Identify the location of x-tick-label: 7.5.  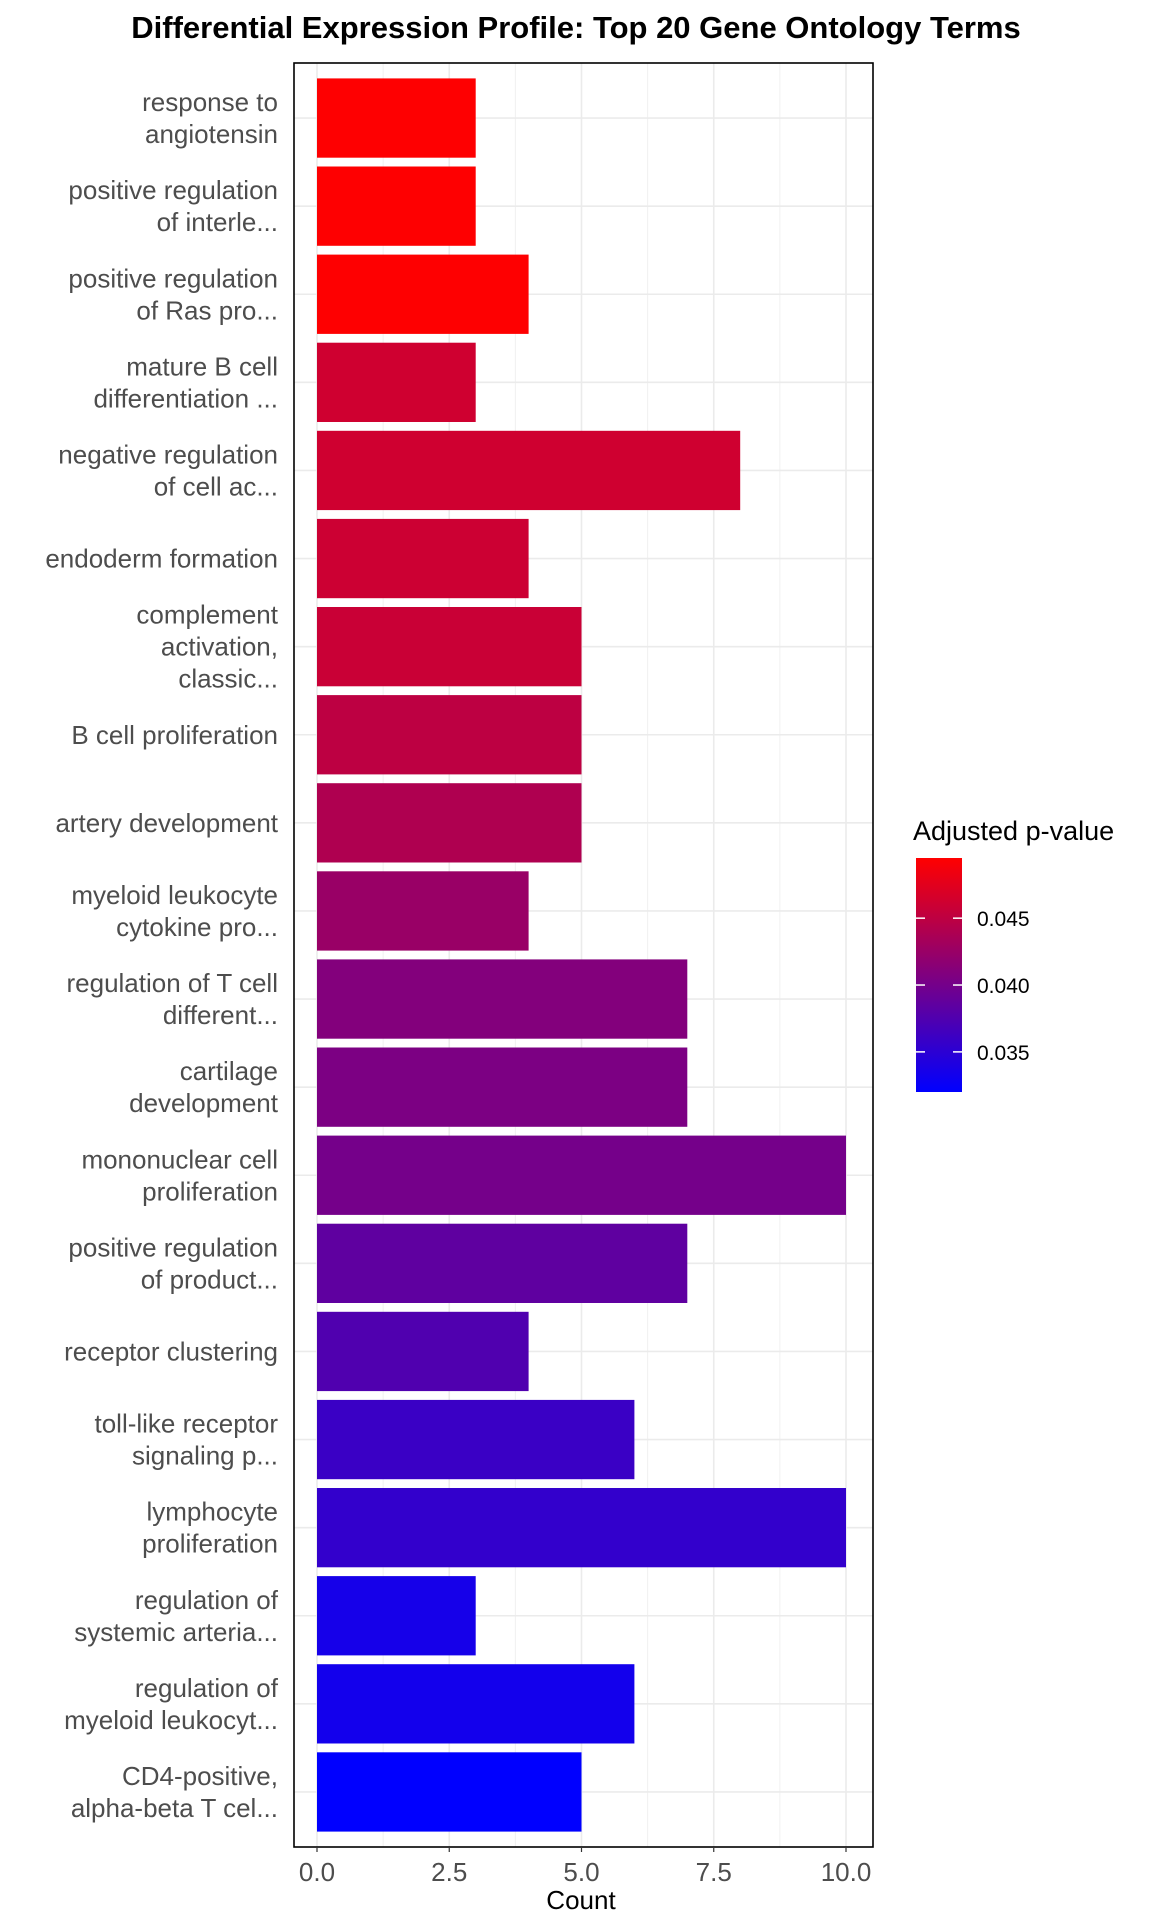
(714, 1872).